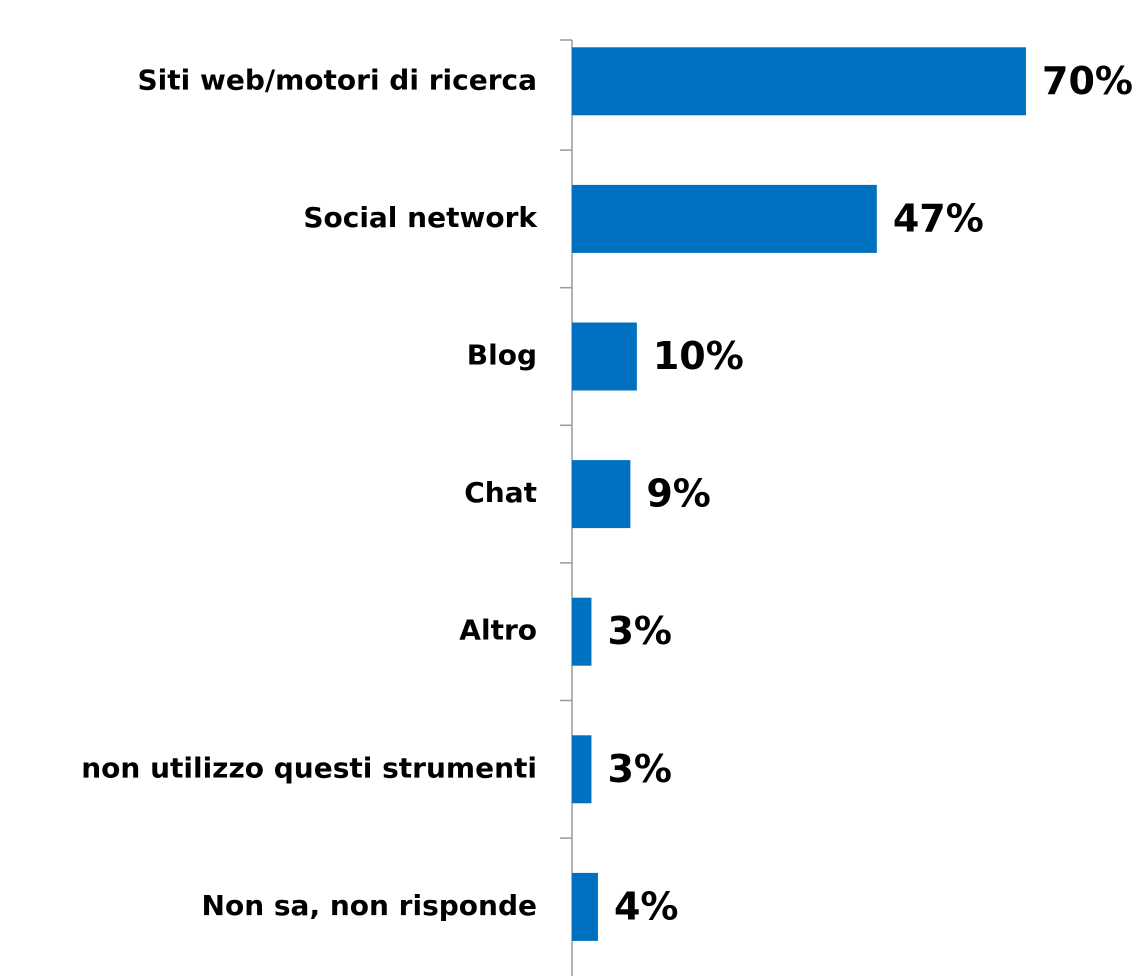 This screenshot has height=976, width=1148. Describe the element at coordinates (309, 767) in the screenshot. I see `category-label: non utilizzo questi strumenti` at that location.